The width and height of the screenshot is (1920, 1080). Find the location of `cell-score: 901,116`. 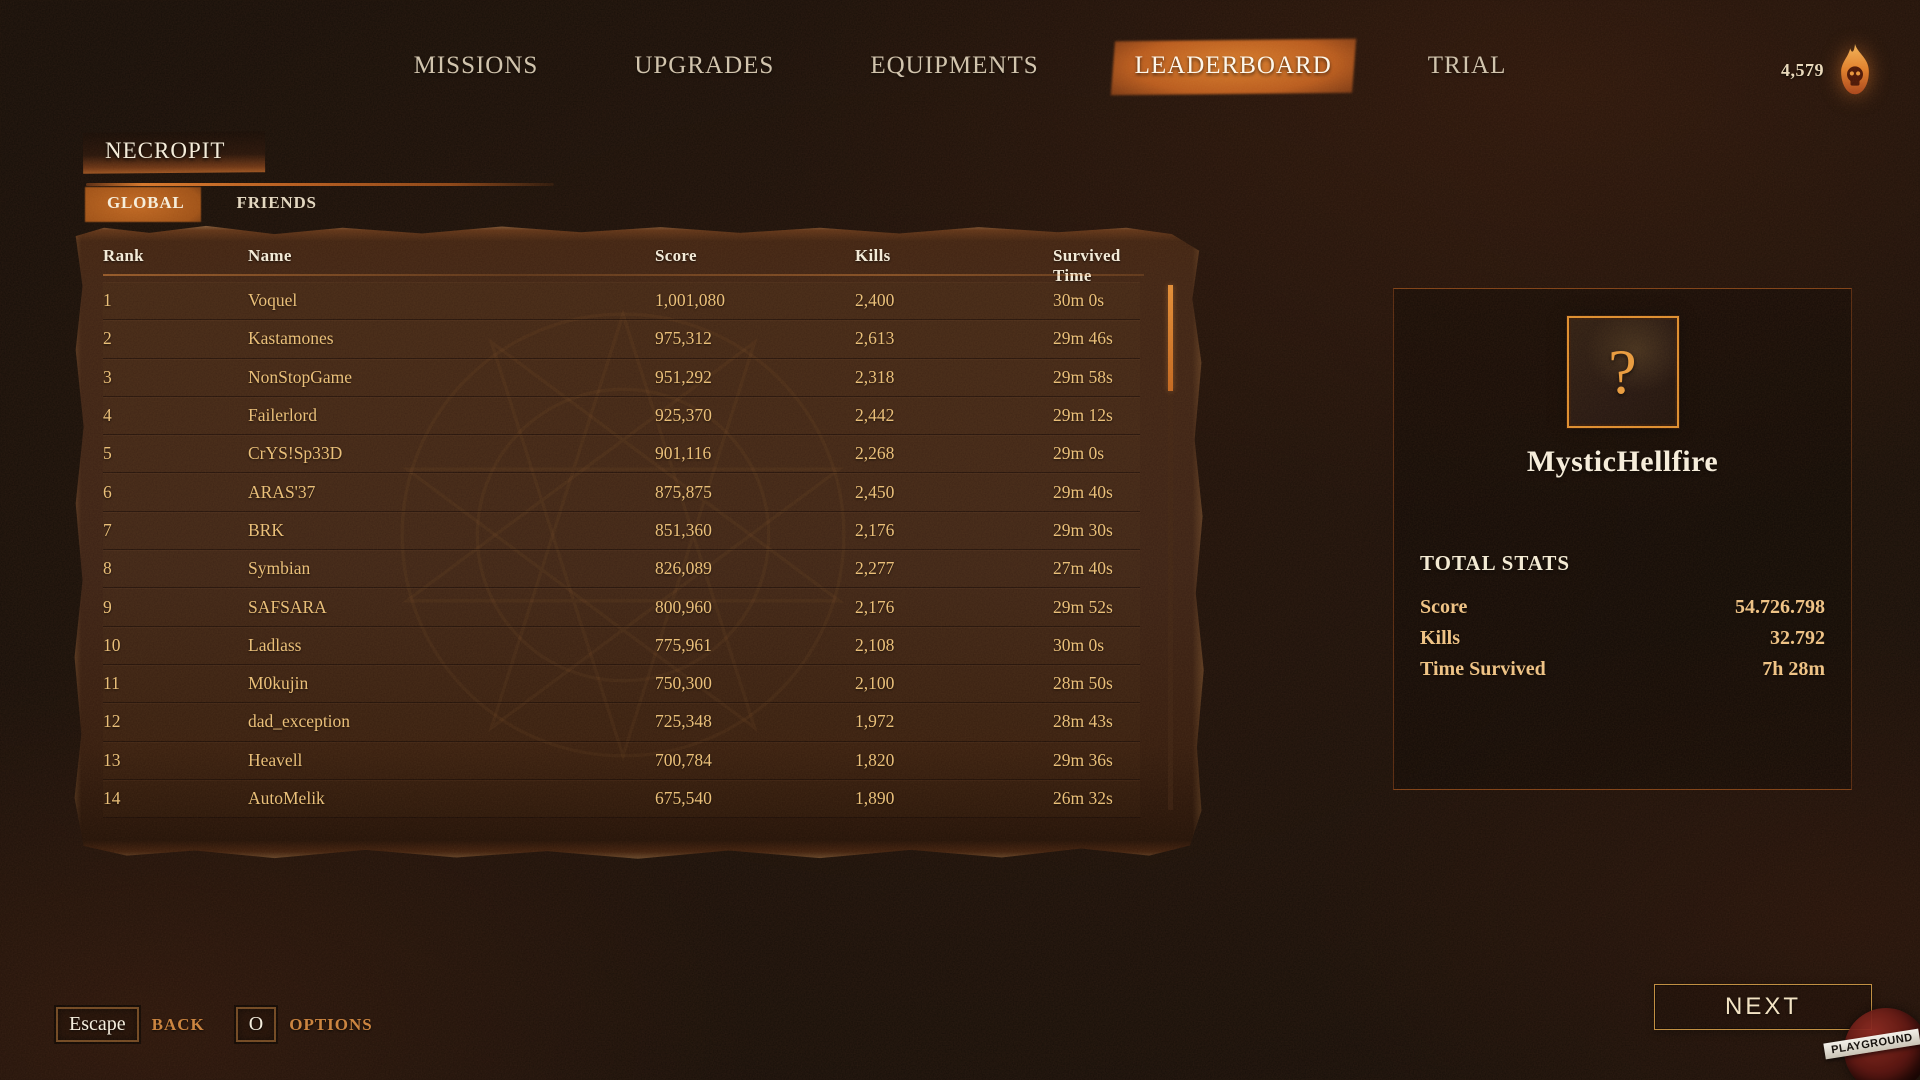

cell-score: 901,116 is located at coordinates (683, 453).